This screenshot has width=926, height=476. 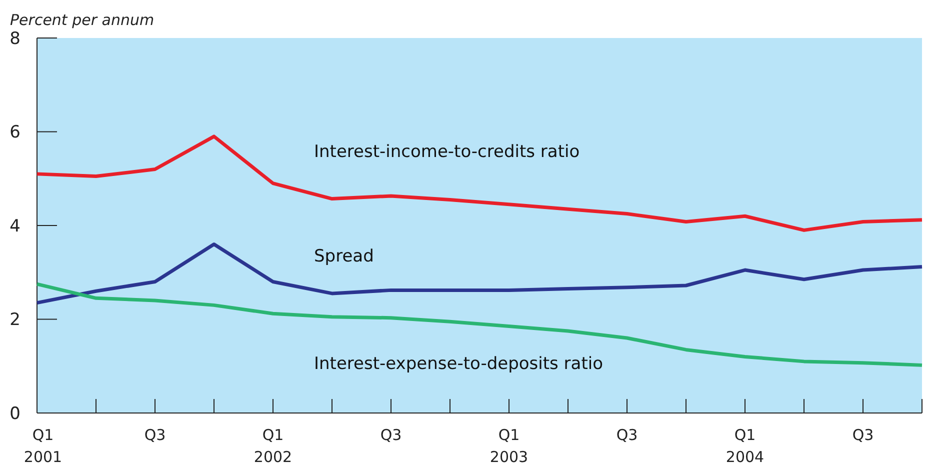 I want to click on series-label: Interest-expense-to-deposits ratio, so click(x=458, y=364).